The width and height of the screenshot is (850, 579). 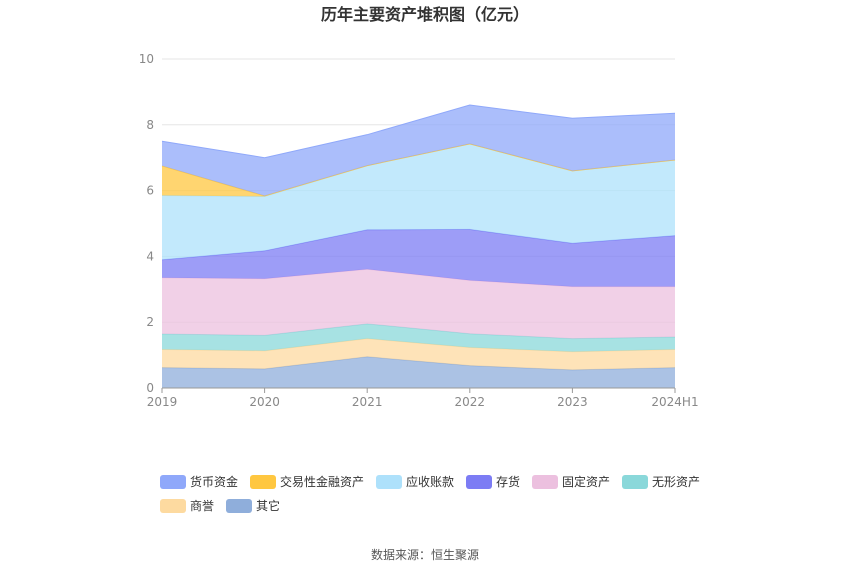 What do you see at coordinates (162, 402) in the screenshot?
I see `x-tick-label: 2019` at bounding box center [162, 402].